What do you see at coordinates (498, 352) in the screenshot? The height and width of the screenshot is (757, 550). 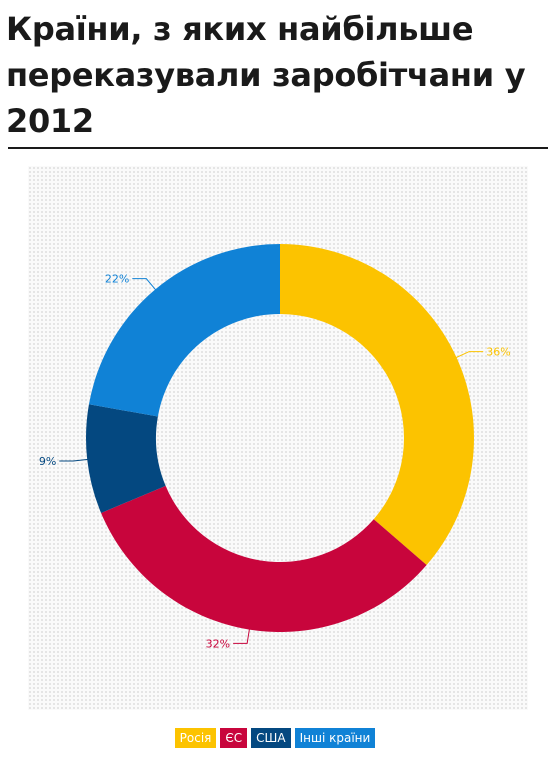 I see `data-label-russia: 36%` at bounding box center [498, 352].